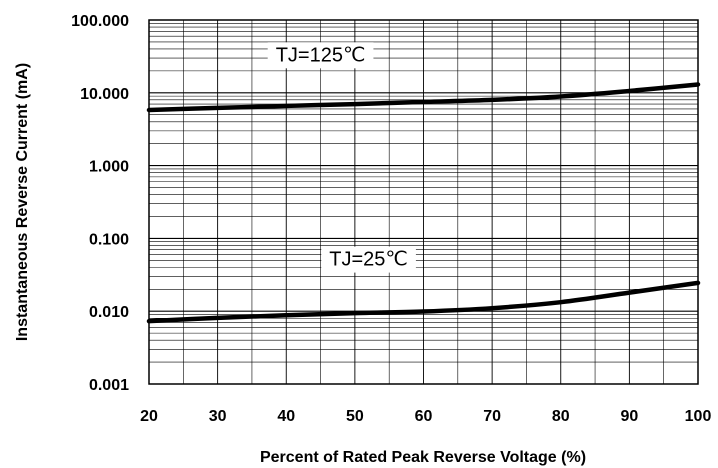 The image size is (718, 468). What do you see at coordinates (104, 94) in the screenshot?
I see `y-tick-label: 10.000` at bounding box center [104, 94].